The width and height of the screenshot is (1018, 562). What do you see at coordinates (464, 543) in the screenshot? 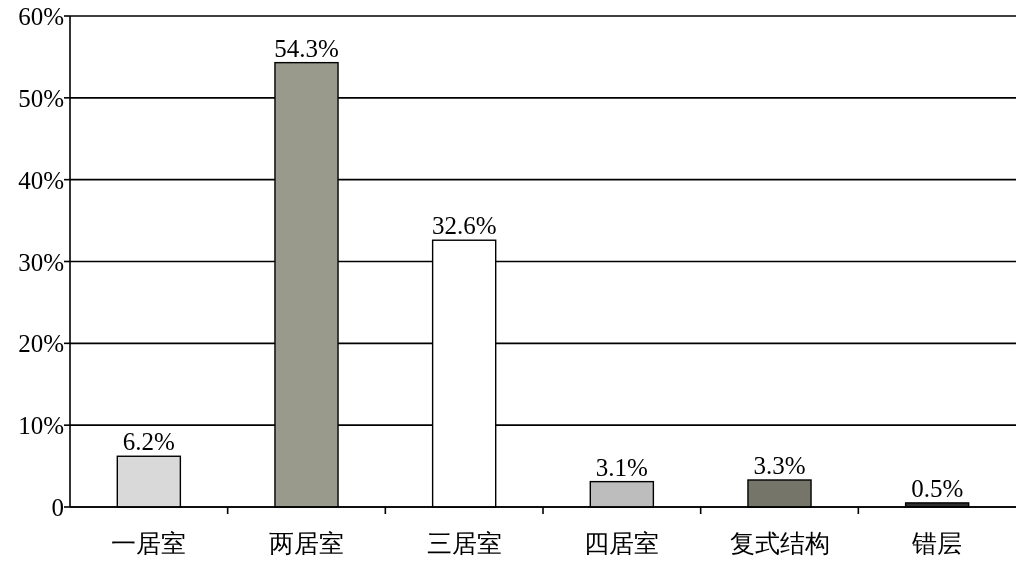
I see `x-tick-label: 三居室` at bounding box center [464, 543].